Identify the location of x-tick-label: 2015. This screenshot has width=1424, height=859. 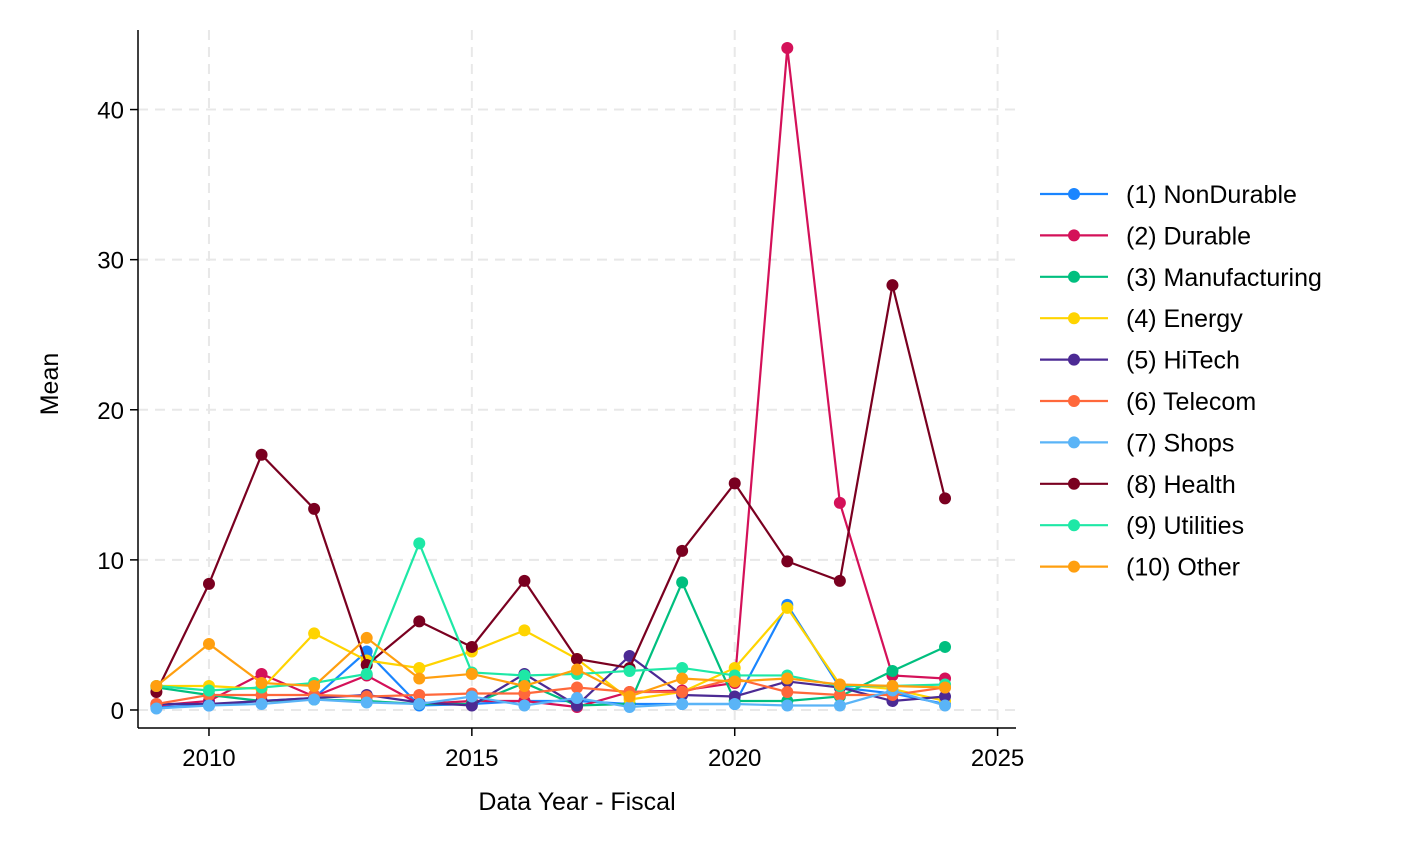
(471, 758).